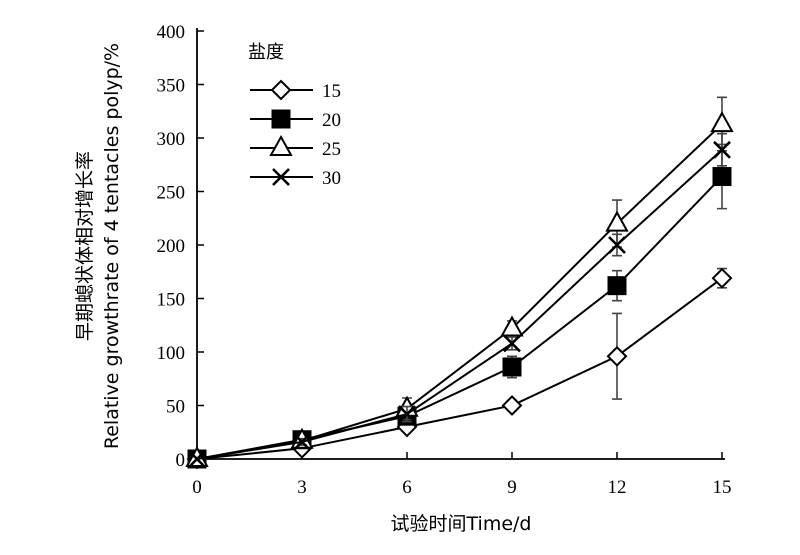  Describe the element at coordinates (181, 460) in the screenshot. I see `y-tick-label: 0` at that location.